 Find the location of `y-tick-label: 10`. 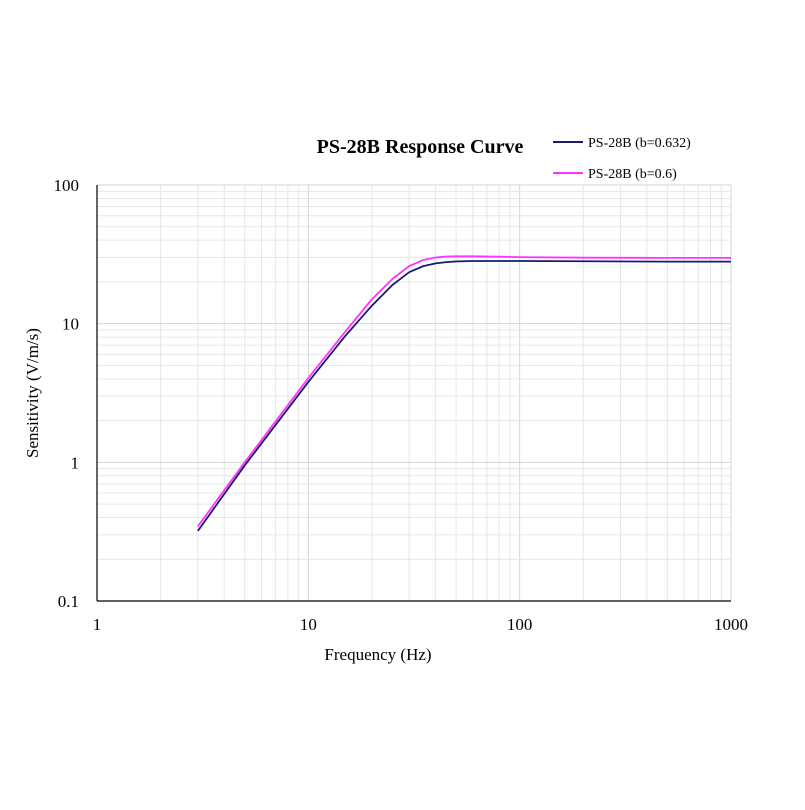

y-tick-label: 10 is located at coordinates (70, 324).